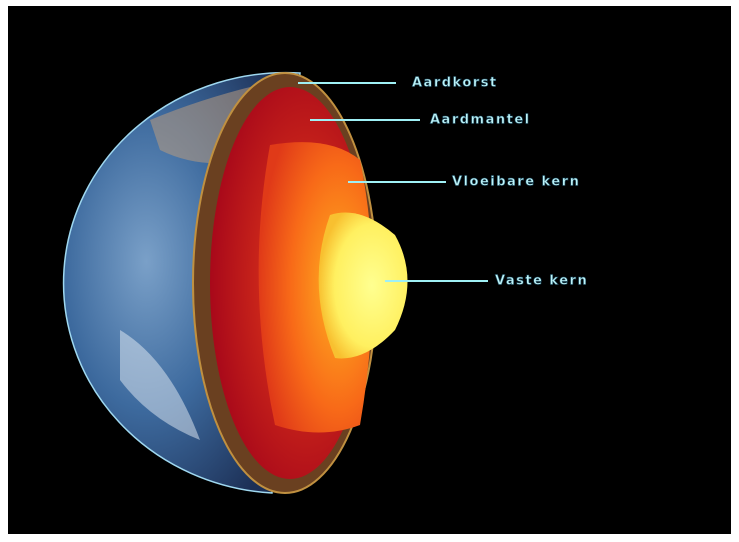 The height and width of the screenshot is (542, 739). What do you see at coordinates (480, 120) in the screenshot?
I see `label: Aardmantel` at bounding box center [480, 120].